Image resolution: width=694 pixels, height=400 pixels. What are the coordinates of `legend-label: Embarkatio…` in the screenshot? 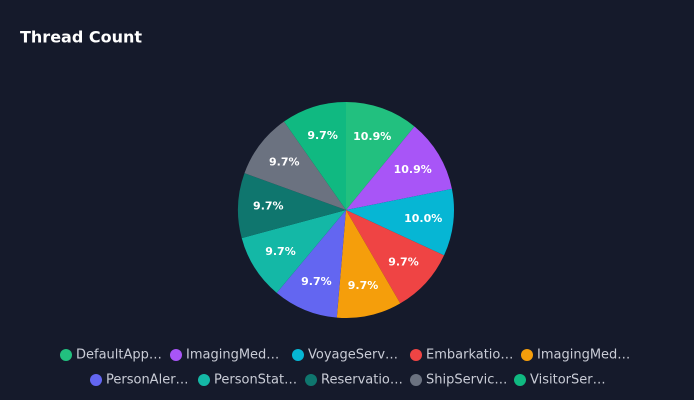 It's located at (469, 355).